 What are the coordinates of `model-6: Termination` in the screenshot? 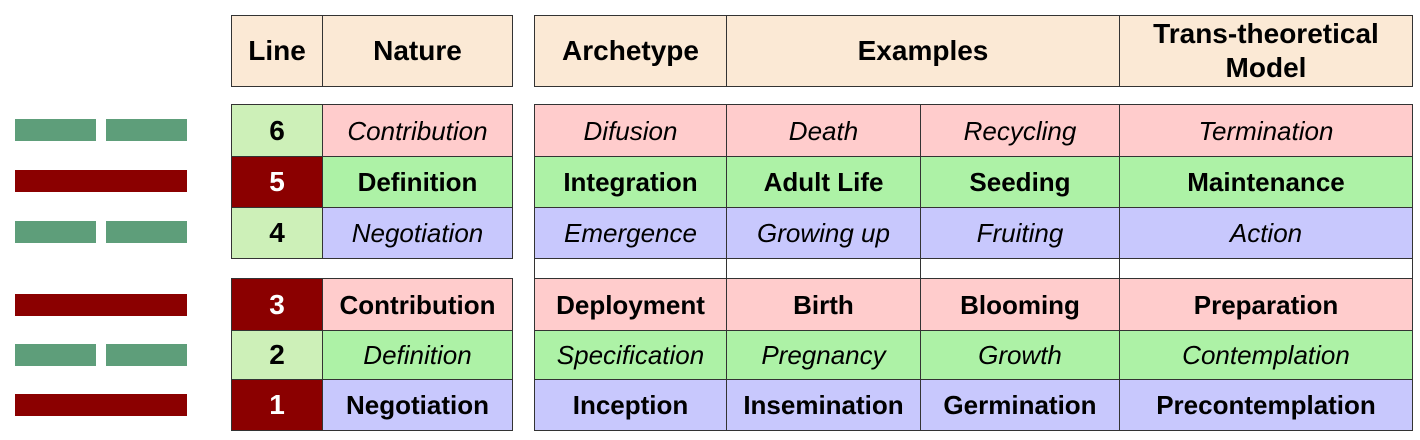 It's located at (1266, 130).